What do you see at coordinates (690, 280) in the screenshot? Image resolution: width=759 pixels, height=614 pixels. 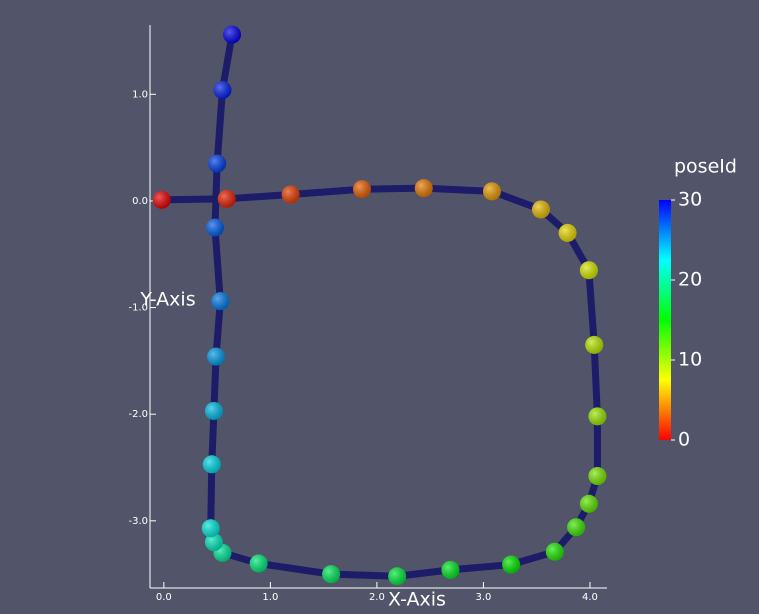 I see `colorbar-tick-label: 20` at bounding box center [690, 280].